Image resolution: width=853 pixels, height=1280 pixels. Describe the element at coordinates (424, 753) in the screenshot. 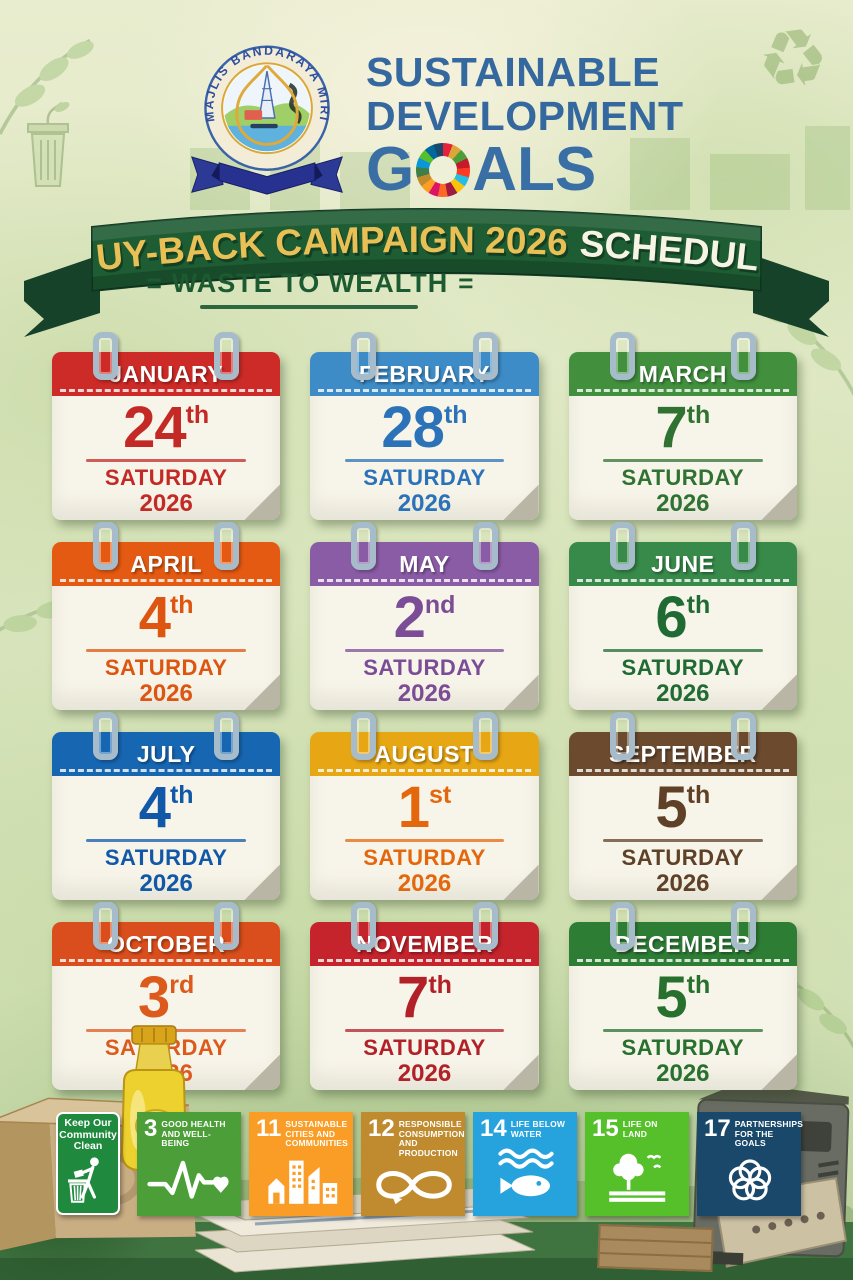

I see `month-name: AUGUST` at that location.